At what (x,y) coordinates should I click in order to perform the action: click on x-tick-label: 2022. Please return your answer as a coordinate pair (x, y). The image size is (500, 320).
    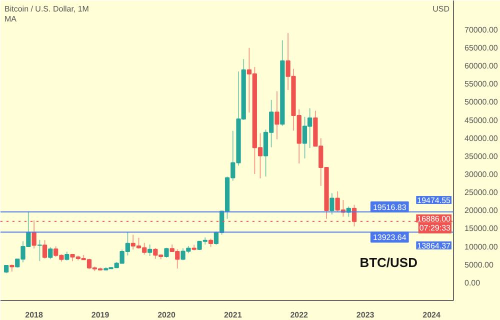
    Looking at the image, I should click on (299, 315).